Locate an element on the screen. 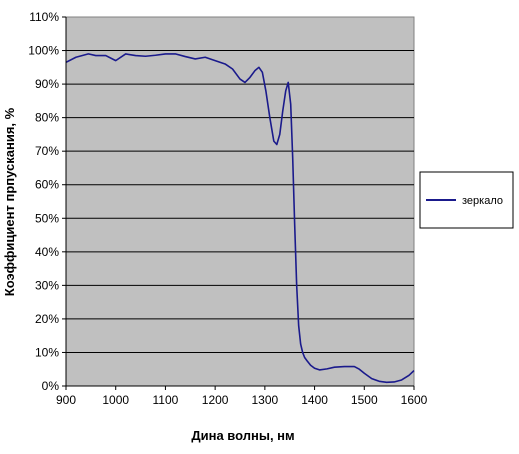 Image resolution: width=519 pixels, height=454 pixels. y-tick-label: 0% is located at coordinates (51, 386).